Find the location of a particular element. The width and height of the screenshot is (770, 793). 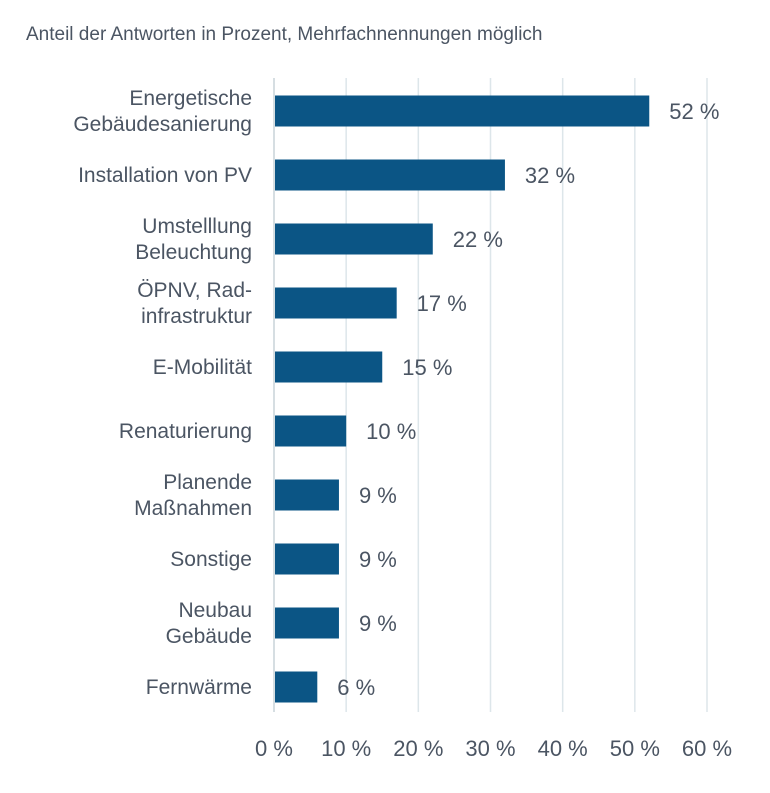

x-tick-label: 0 % is located at coordinates (274, 748).